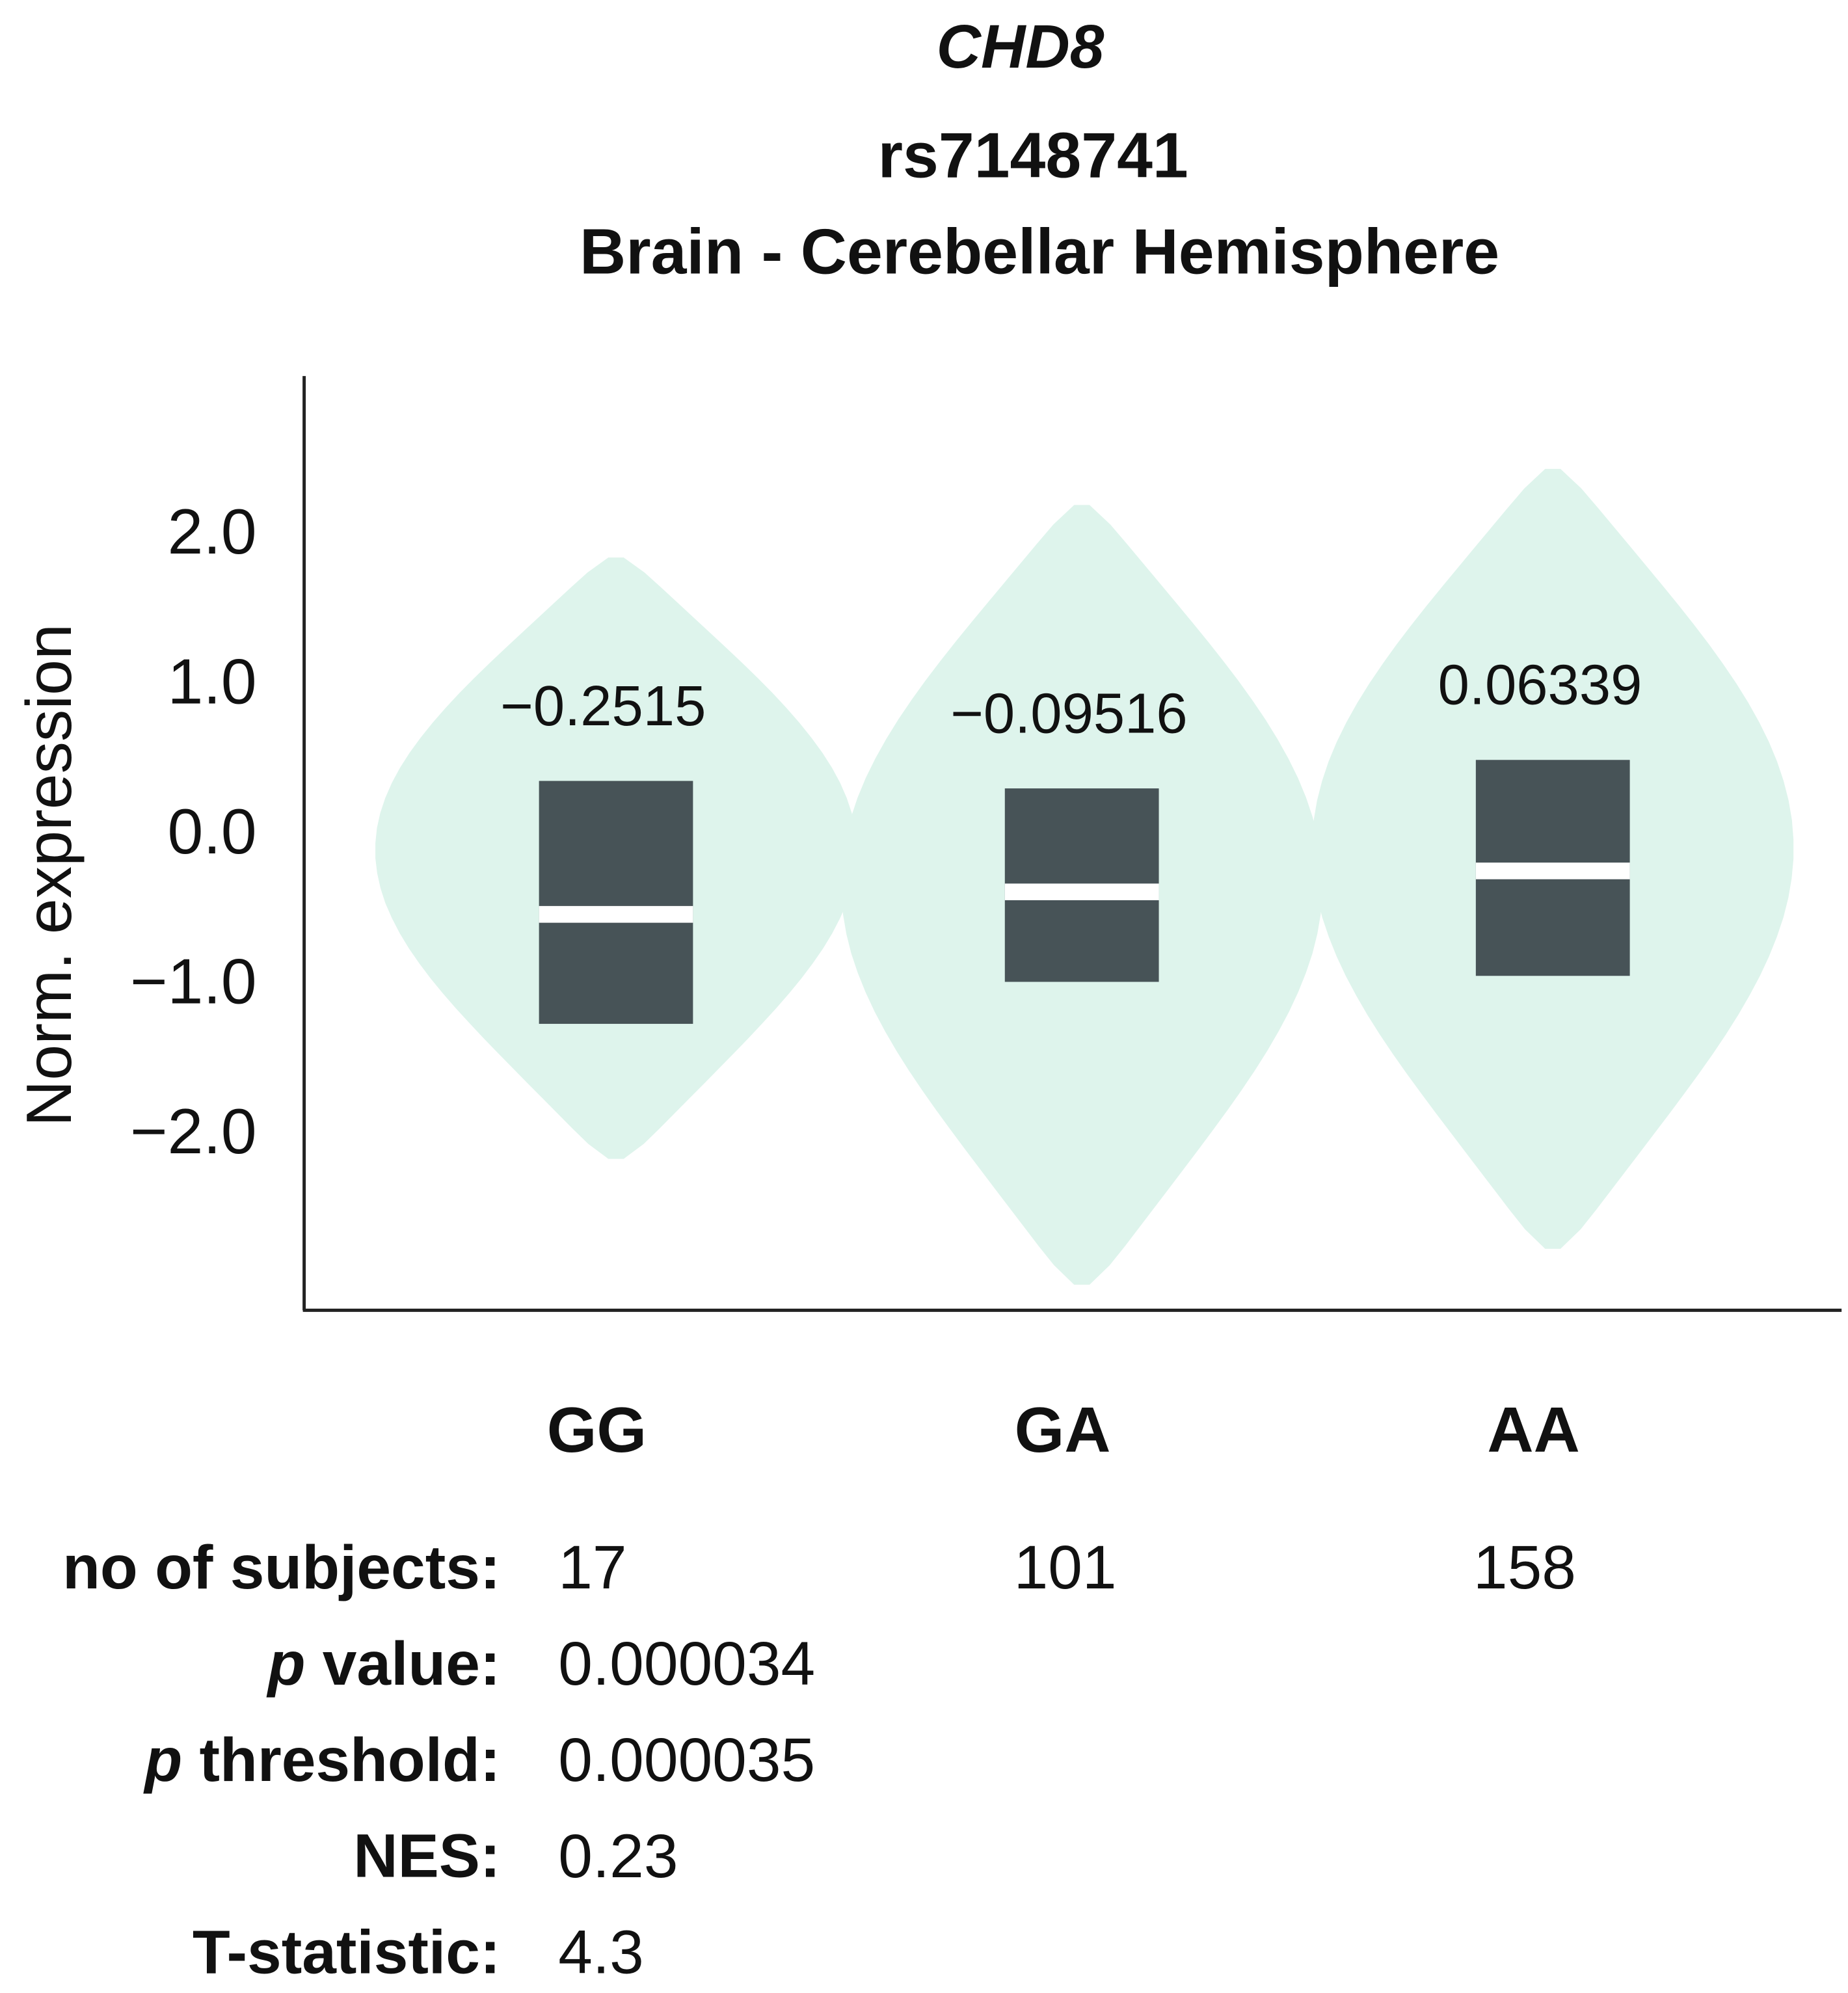  What do you see at coordinates (403, 1664) in the screenshot?
I see `stats-label-text: value:` at bounding box center [403, 1664].